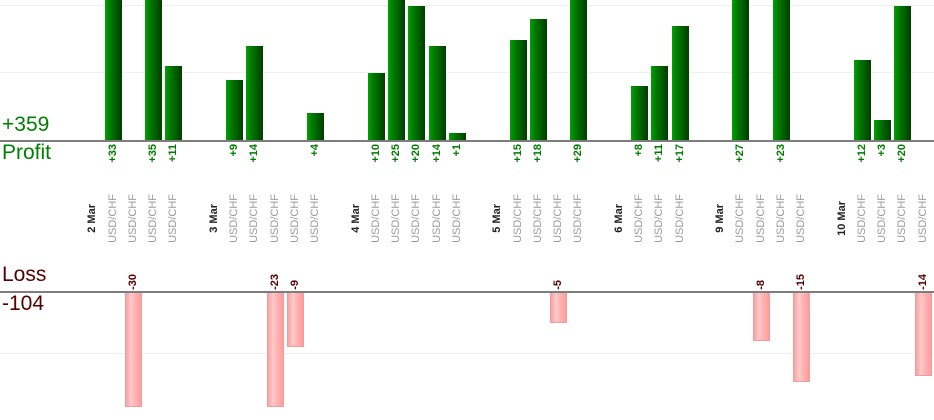  Describe the element at coordinates (578, 153) in the screenshot. I see `profit-value-label: +29` at that location.